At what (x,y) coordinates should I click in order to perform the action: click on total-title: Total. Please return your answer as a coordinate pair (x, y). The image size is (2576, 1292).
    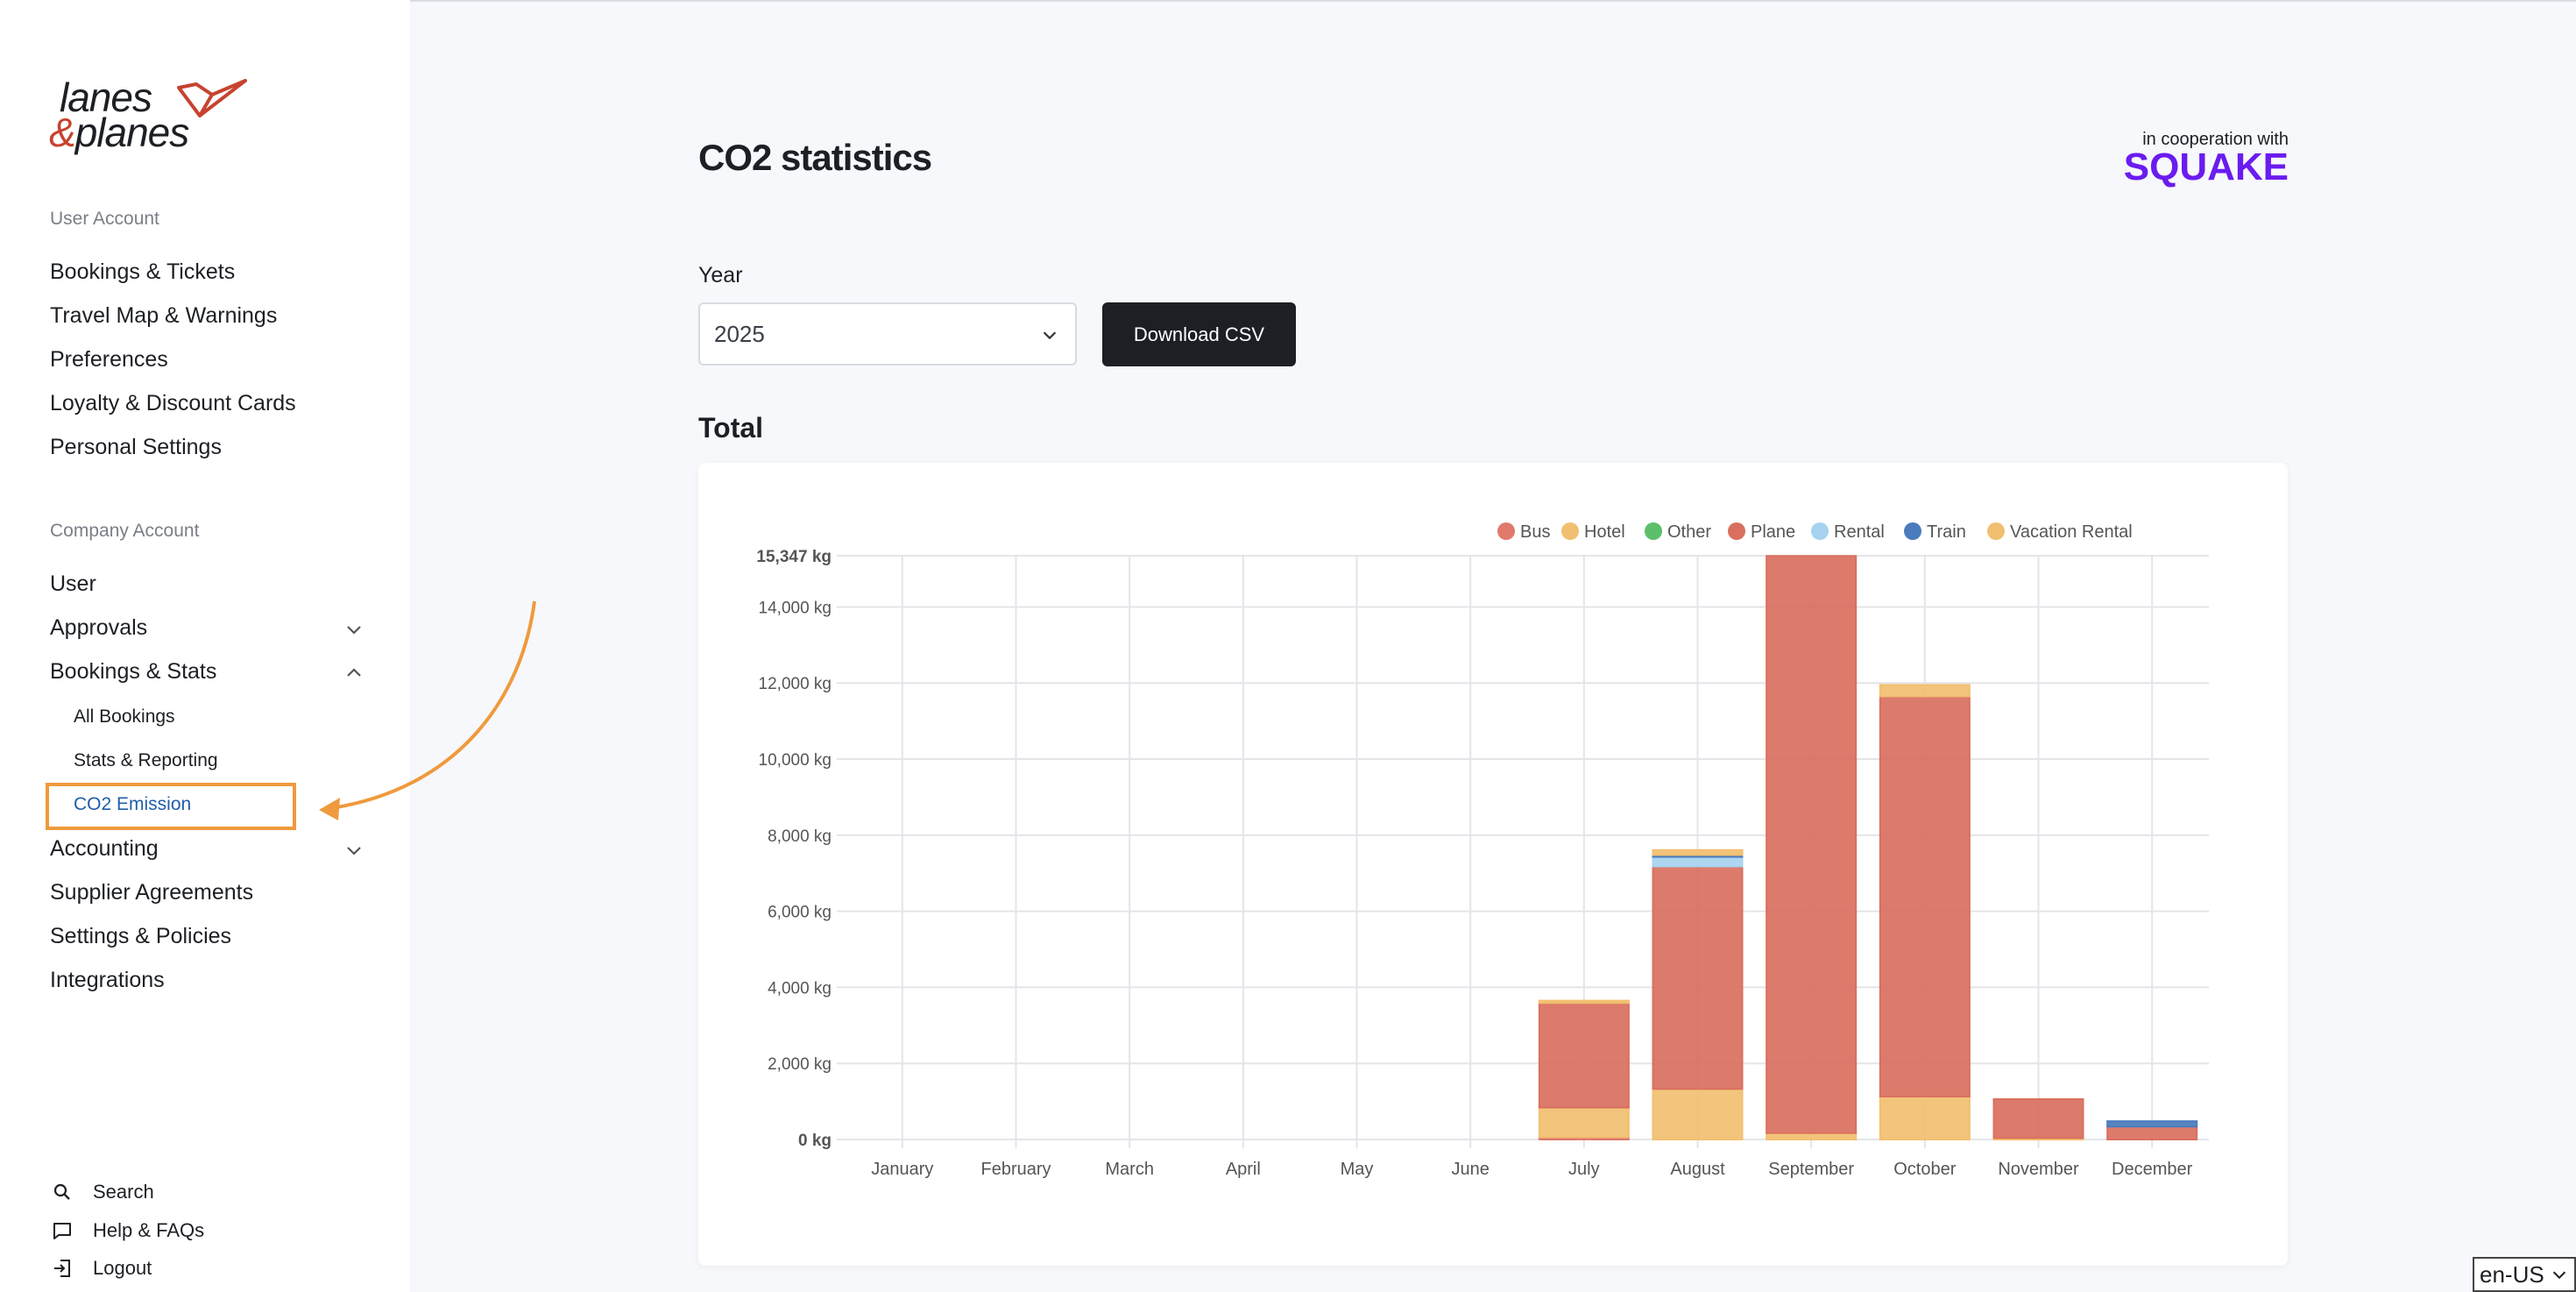
    Looking at the image, I should click on (731, 428).